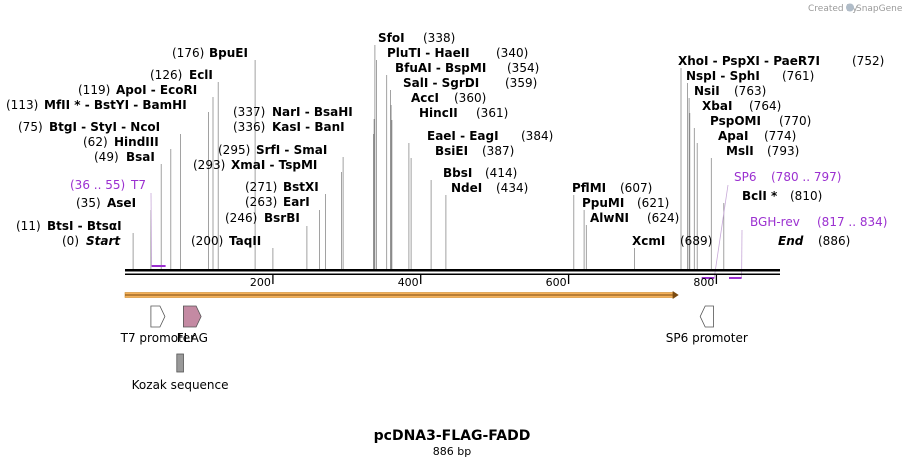  I want to click on site-name-s30: AlwNI, so click(609, 218).